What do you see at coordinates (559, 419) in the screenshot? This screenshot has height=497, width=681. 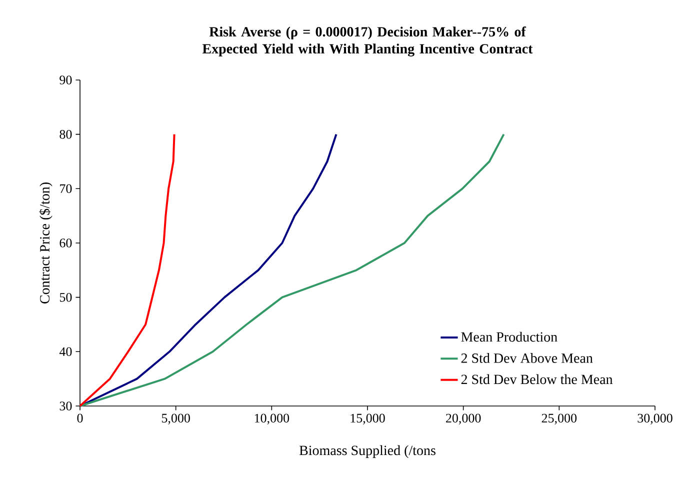 I see `x-tick-label: 25,000` at bounding box center [559, 419].